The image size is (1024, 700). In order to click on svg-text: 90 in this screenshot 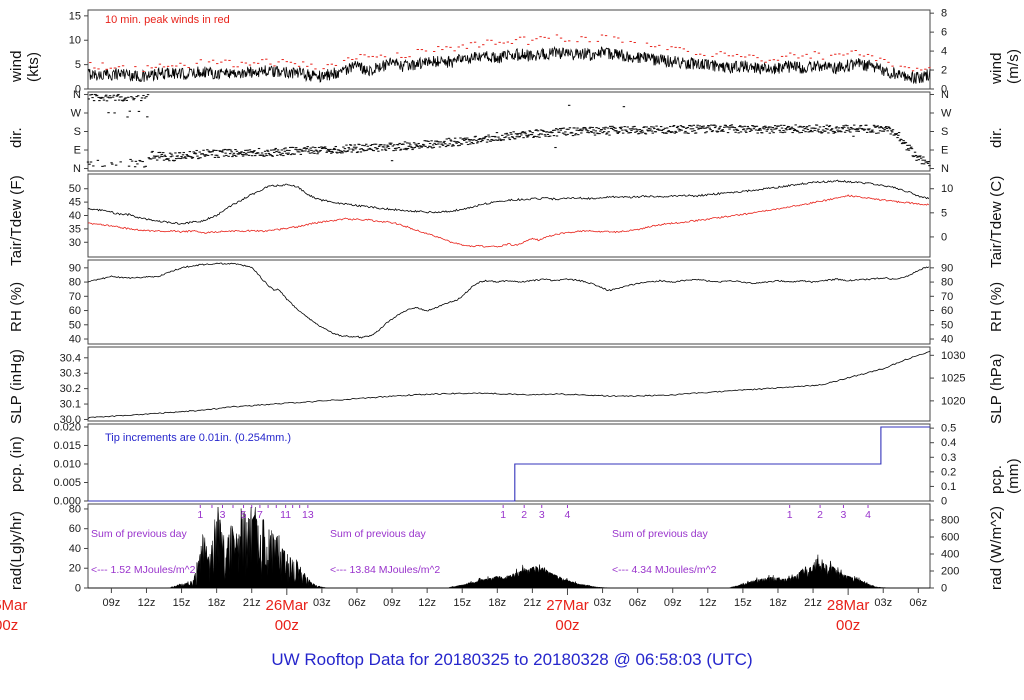, I will do `click(947, 268)`.